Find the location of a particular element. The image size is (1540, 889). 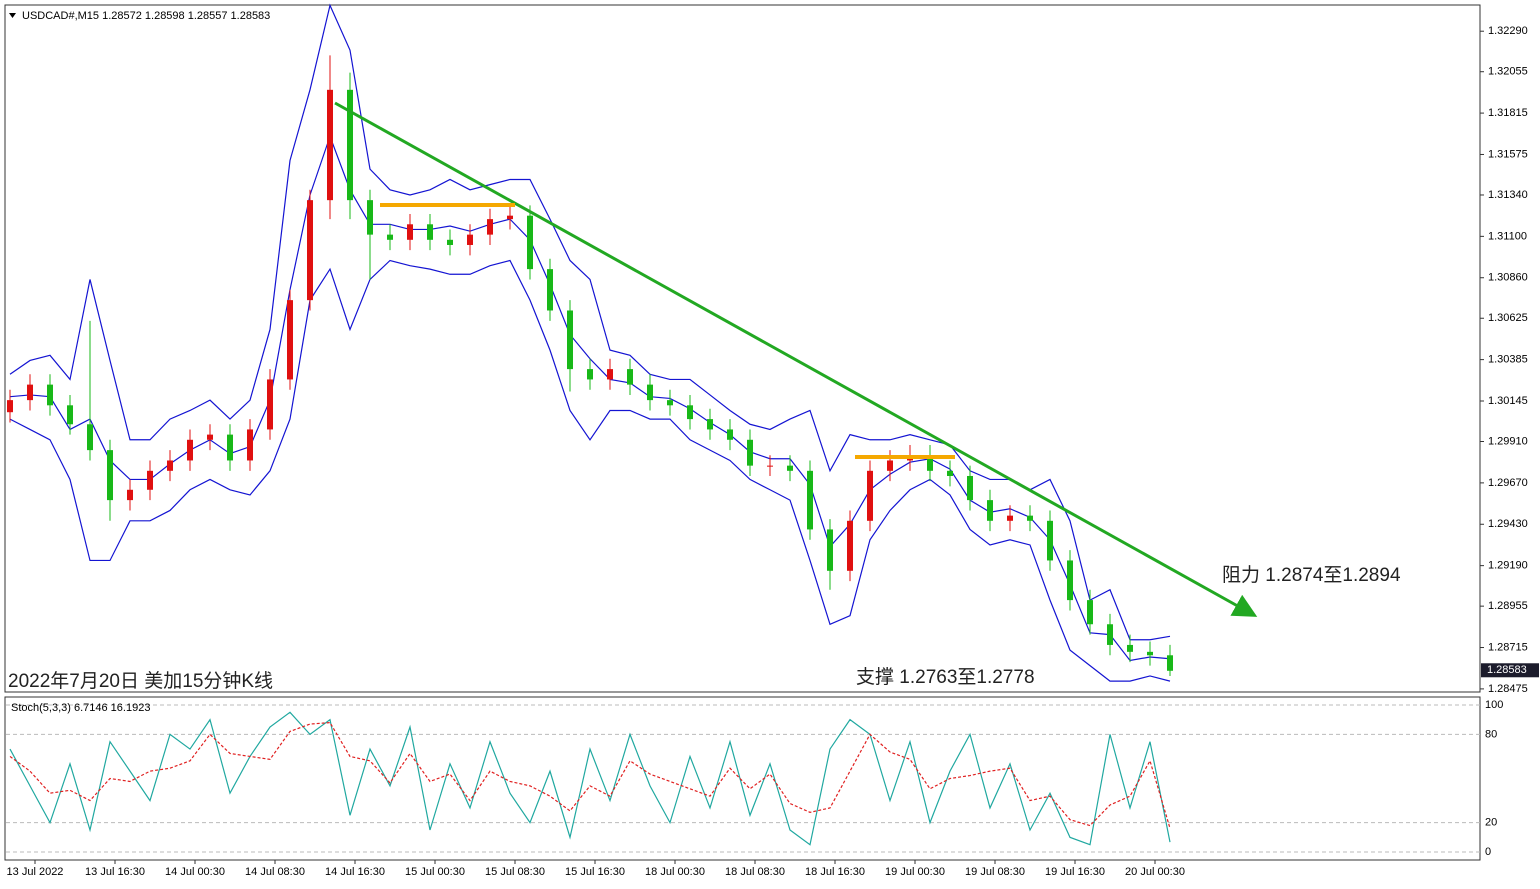

y-tick-label: 1.28715 is located at coordinates (1508, 647).